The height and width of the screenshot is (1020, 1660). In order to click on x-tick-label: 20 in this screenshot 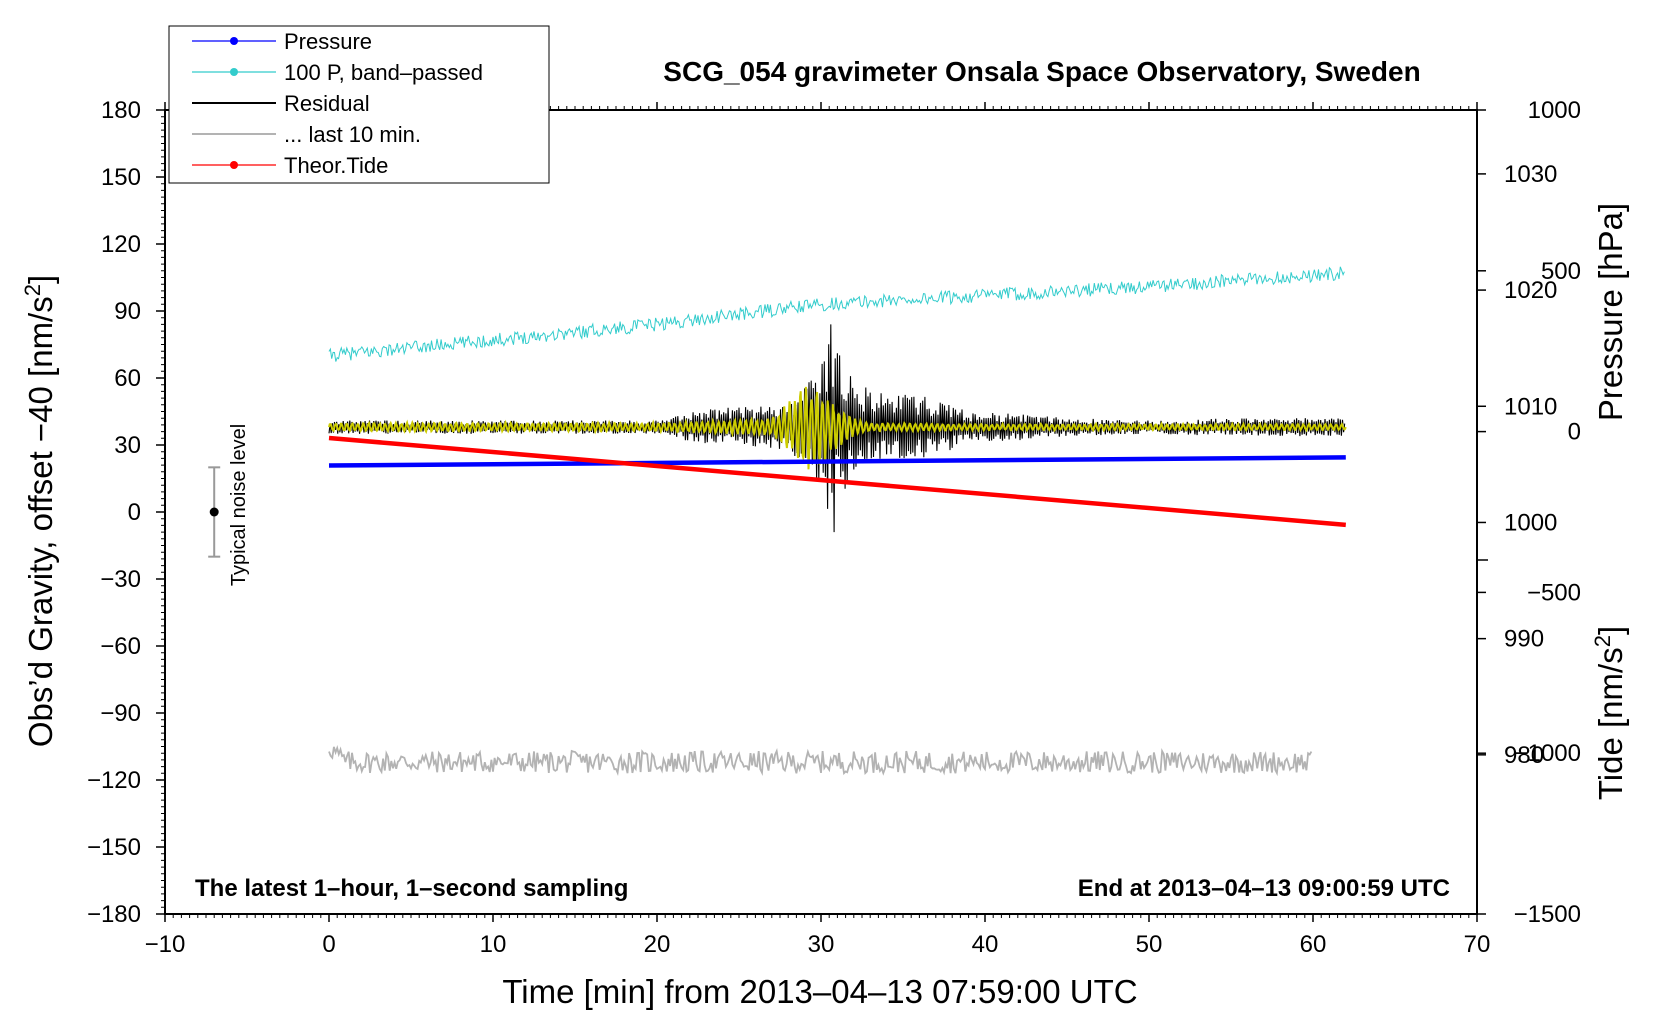, I will do `click(657, 944)`.